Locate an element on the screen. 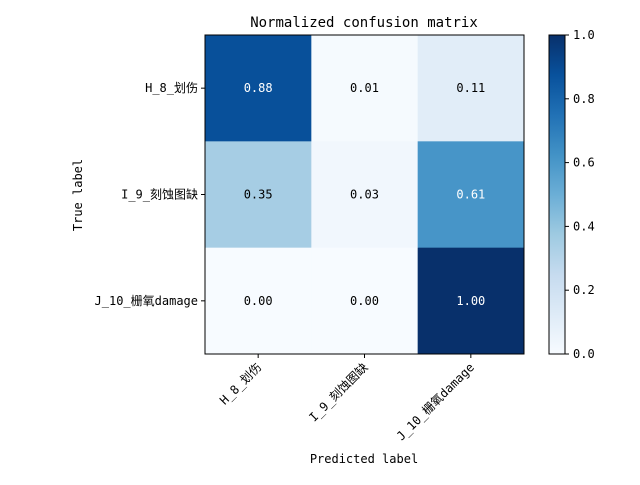 The width and height of the screenshot is (640, 485). x-tick-label-0: H_8_划伤 is located at coordinates (240, 383).